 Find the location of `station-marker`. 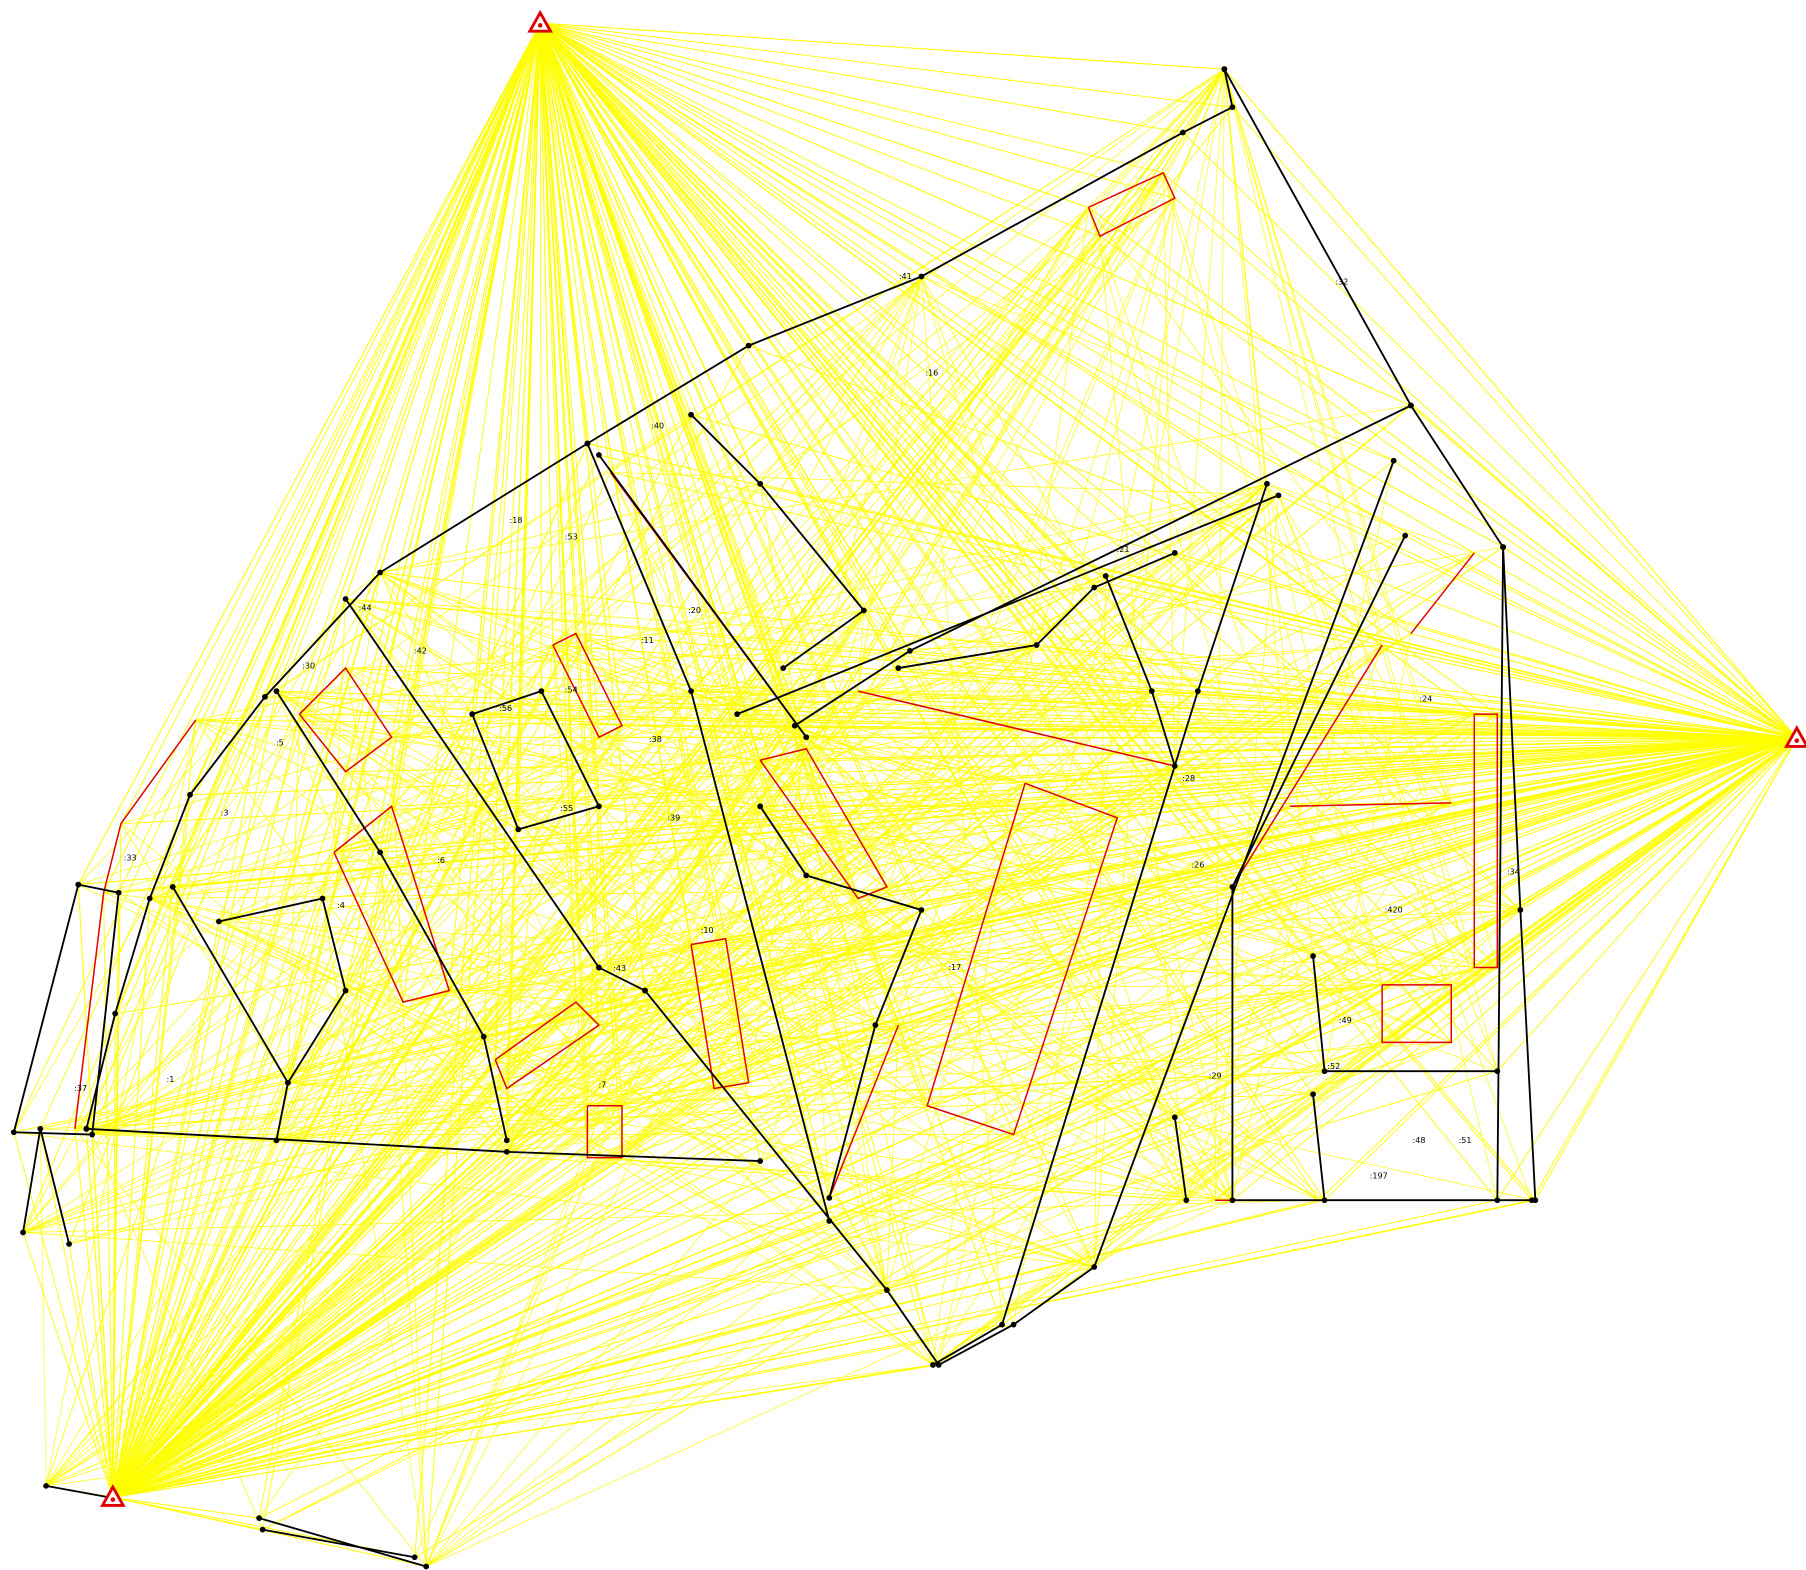

station-marker is located at coordinates (113, 1495).